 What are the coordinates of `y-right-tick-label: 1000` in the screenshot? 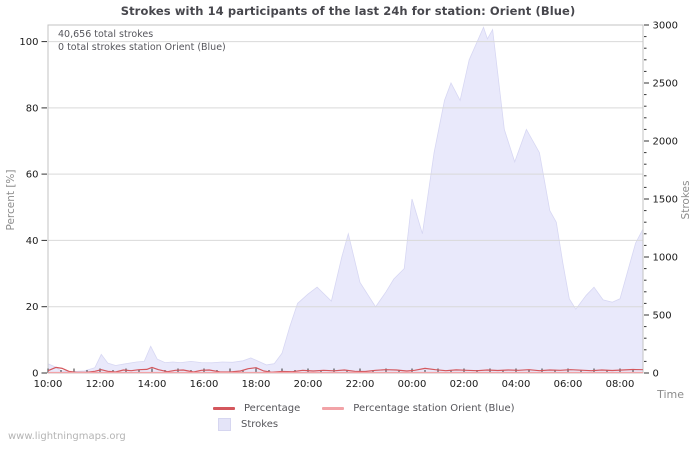 It's located at (665, 258).